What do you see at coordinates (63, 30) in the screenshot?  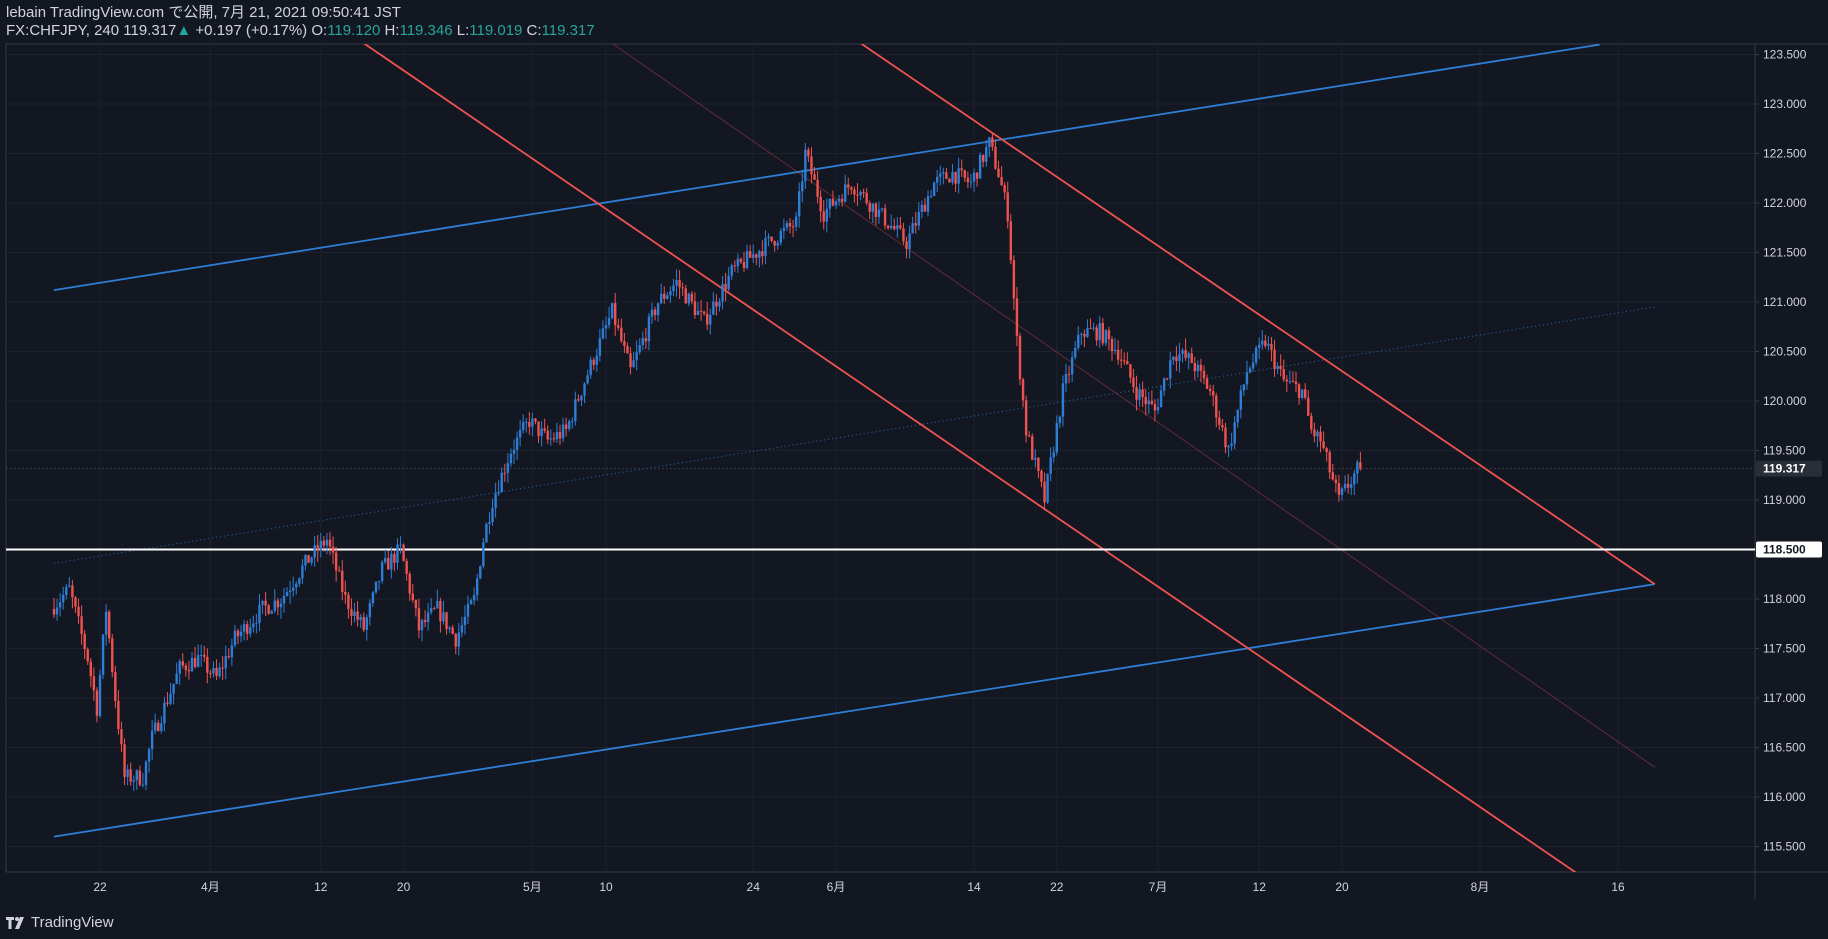 I see `symbol-interval: FX:CHFJPY, 240` at bounding box center [63, 30].